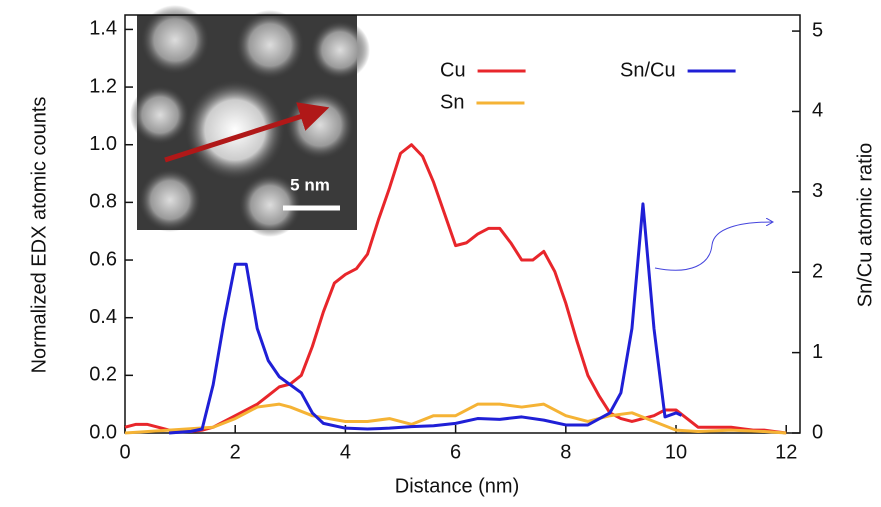  What do you see at coordinates (565, 452) in the screenshot?
I see `x-tick-label: 8` at bounding box center [565, 452].